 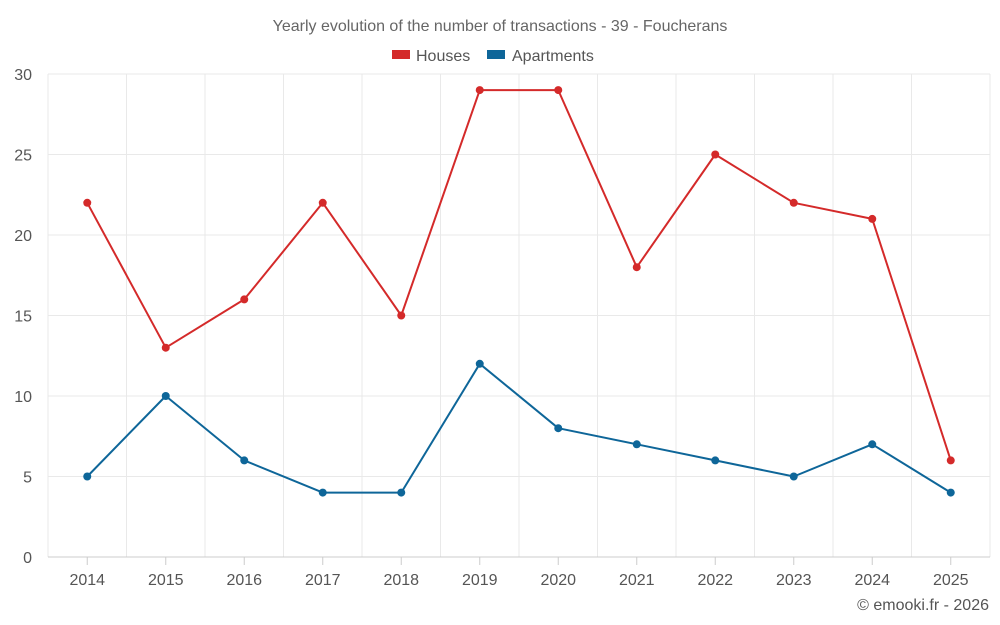 I want to click on y-tick-label: 5, so click(x=27, y=478).